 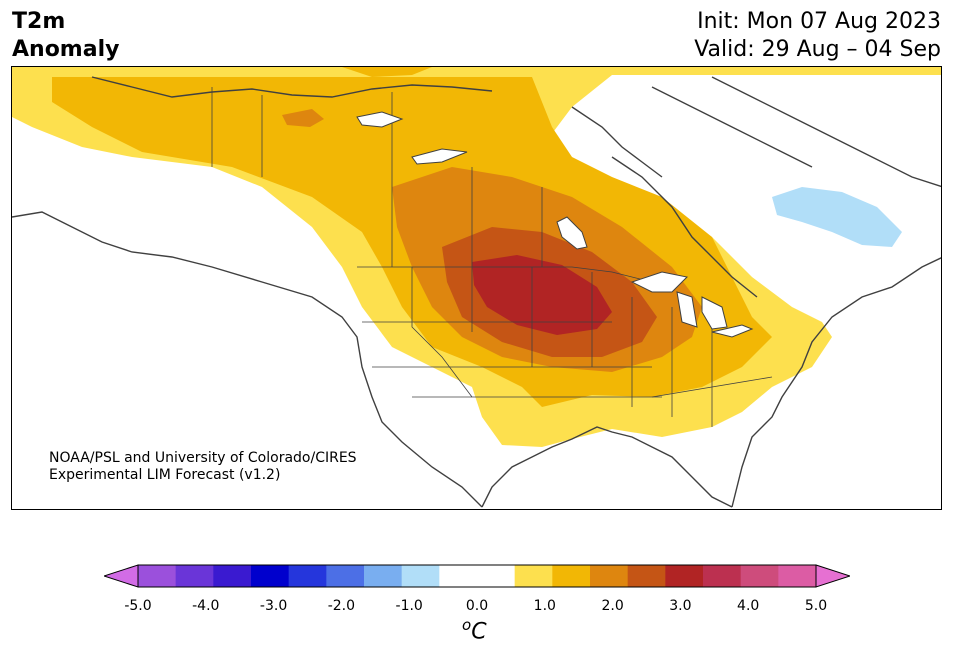 What do you see at coordinates (303, 118) in the screenshot?
I see `anomaly-fill-1.5-2-nwt` at bounding box center [303, 118].